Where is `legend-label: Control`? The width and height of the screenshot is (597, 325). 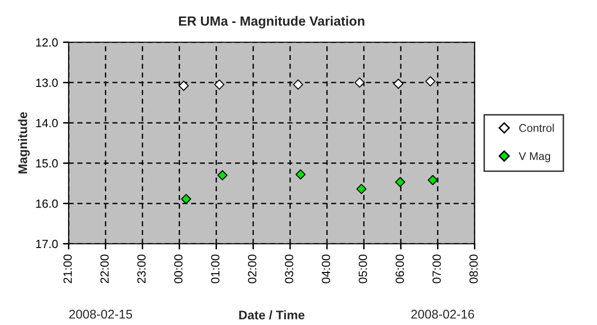
legend-label: Control is located at coordinates (536, 128).